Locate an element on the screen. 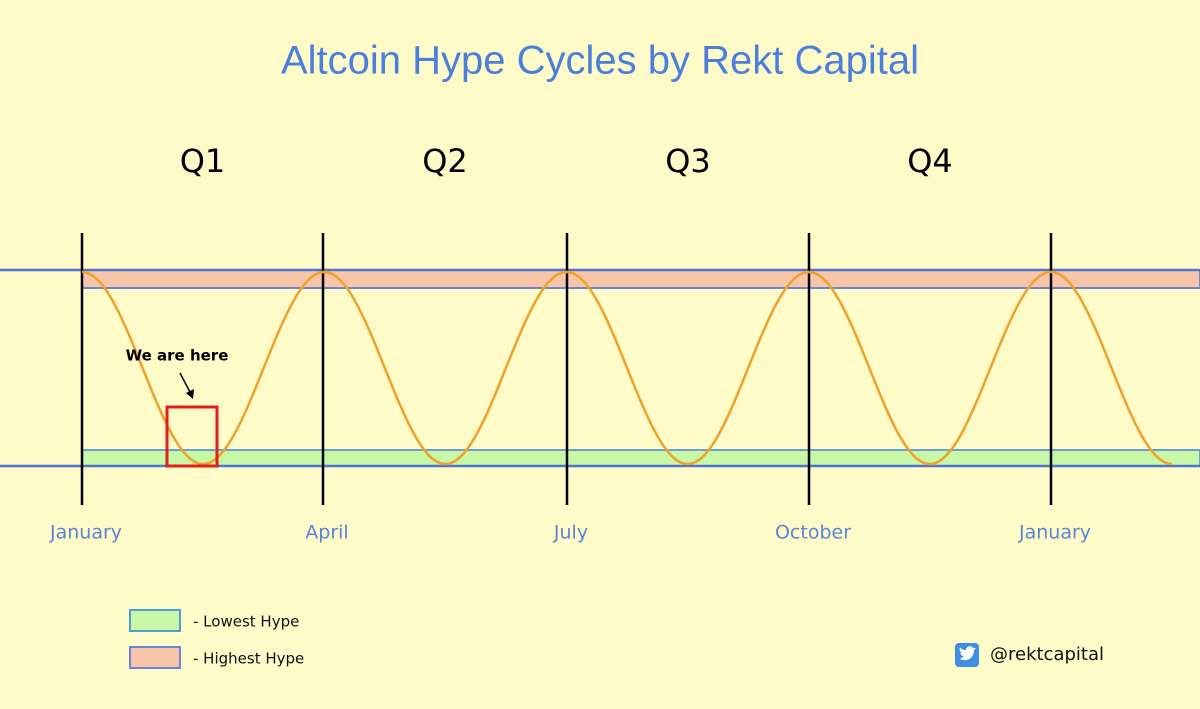 This screenshot has width=1200, height=709. annotation: We are here is located at coordinates (177, 356).